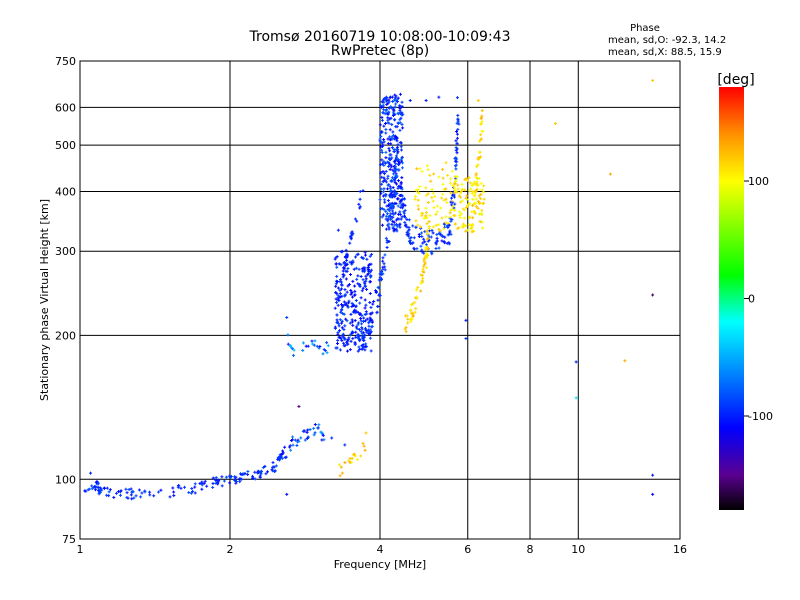 The width and height of the screenshot is (800, 600). I want to click on x-tick-label: 1, so click(80, 549).